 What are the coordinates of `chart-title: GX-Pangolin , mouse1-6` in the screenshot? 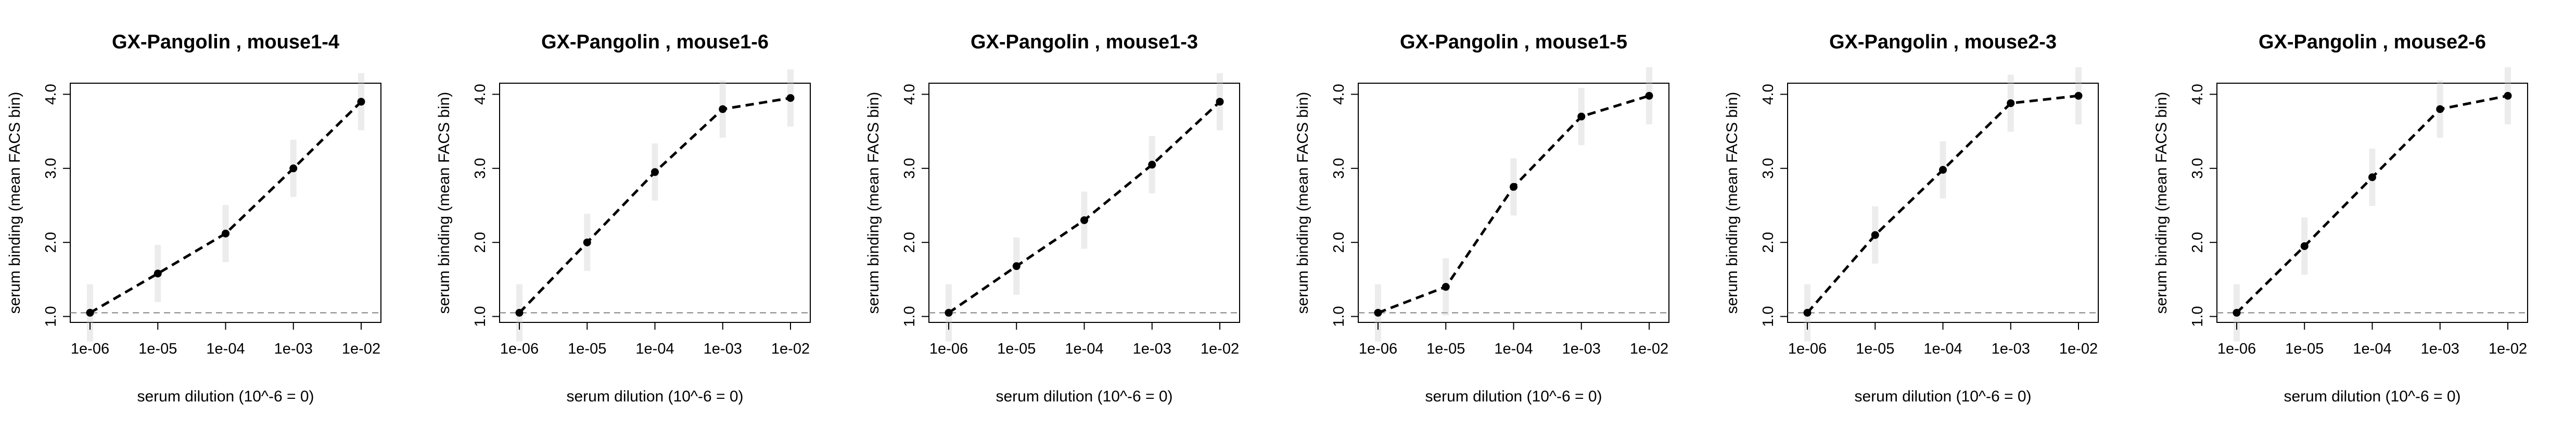 It's located at (655, 42).